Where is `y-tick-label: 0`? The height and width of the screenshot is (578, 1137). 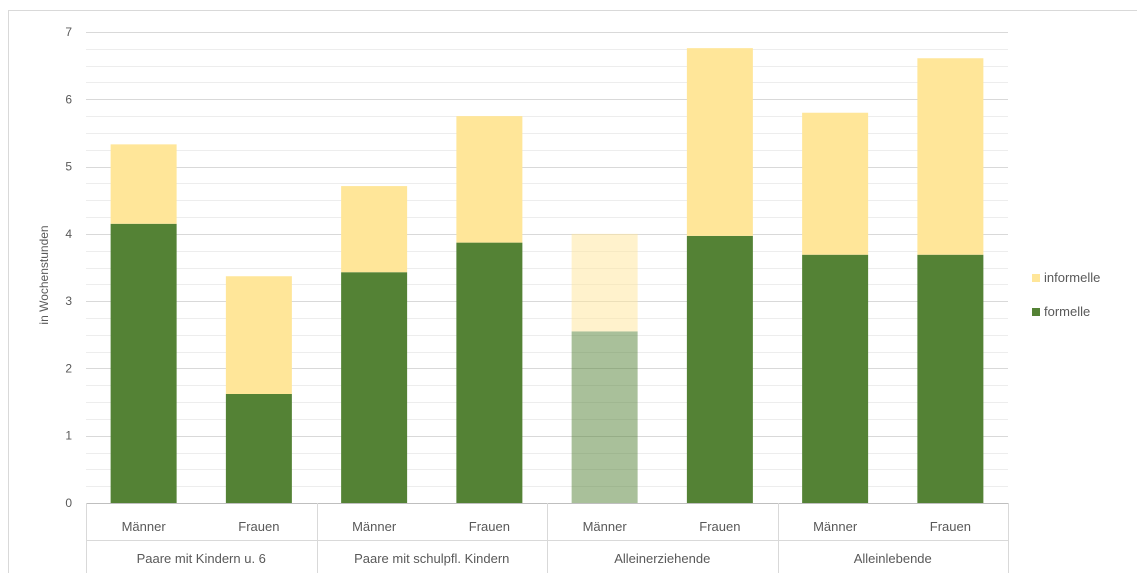
y-tick-label: 0 is located at coordinates (68, 503).